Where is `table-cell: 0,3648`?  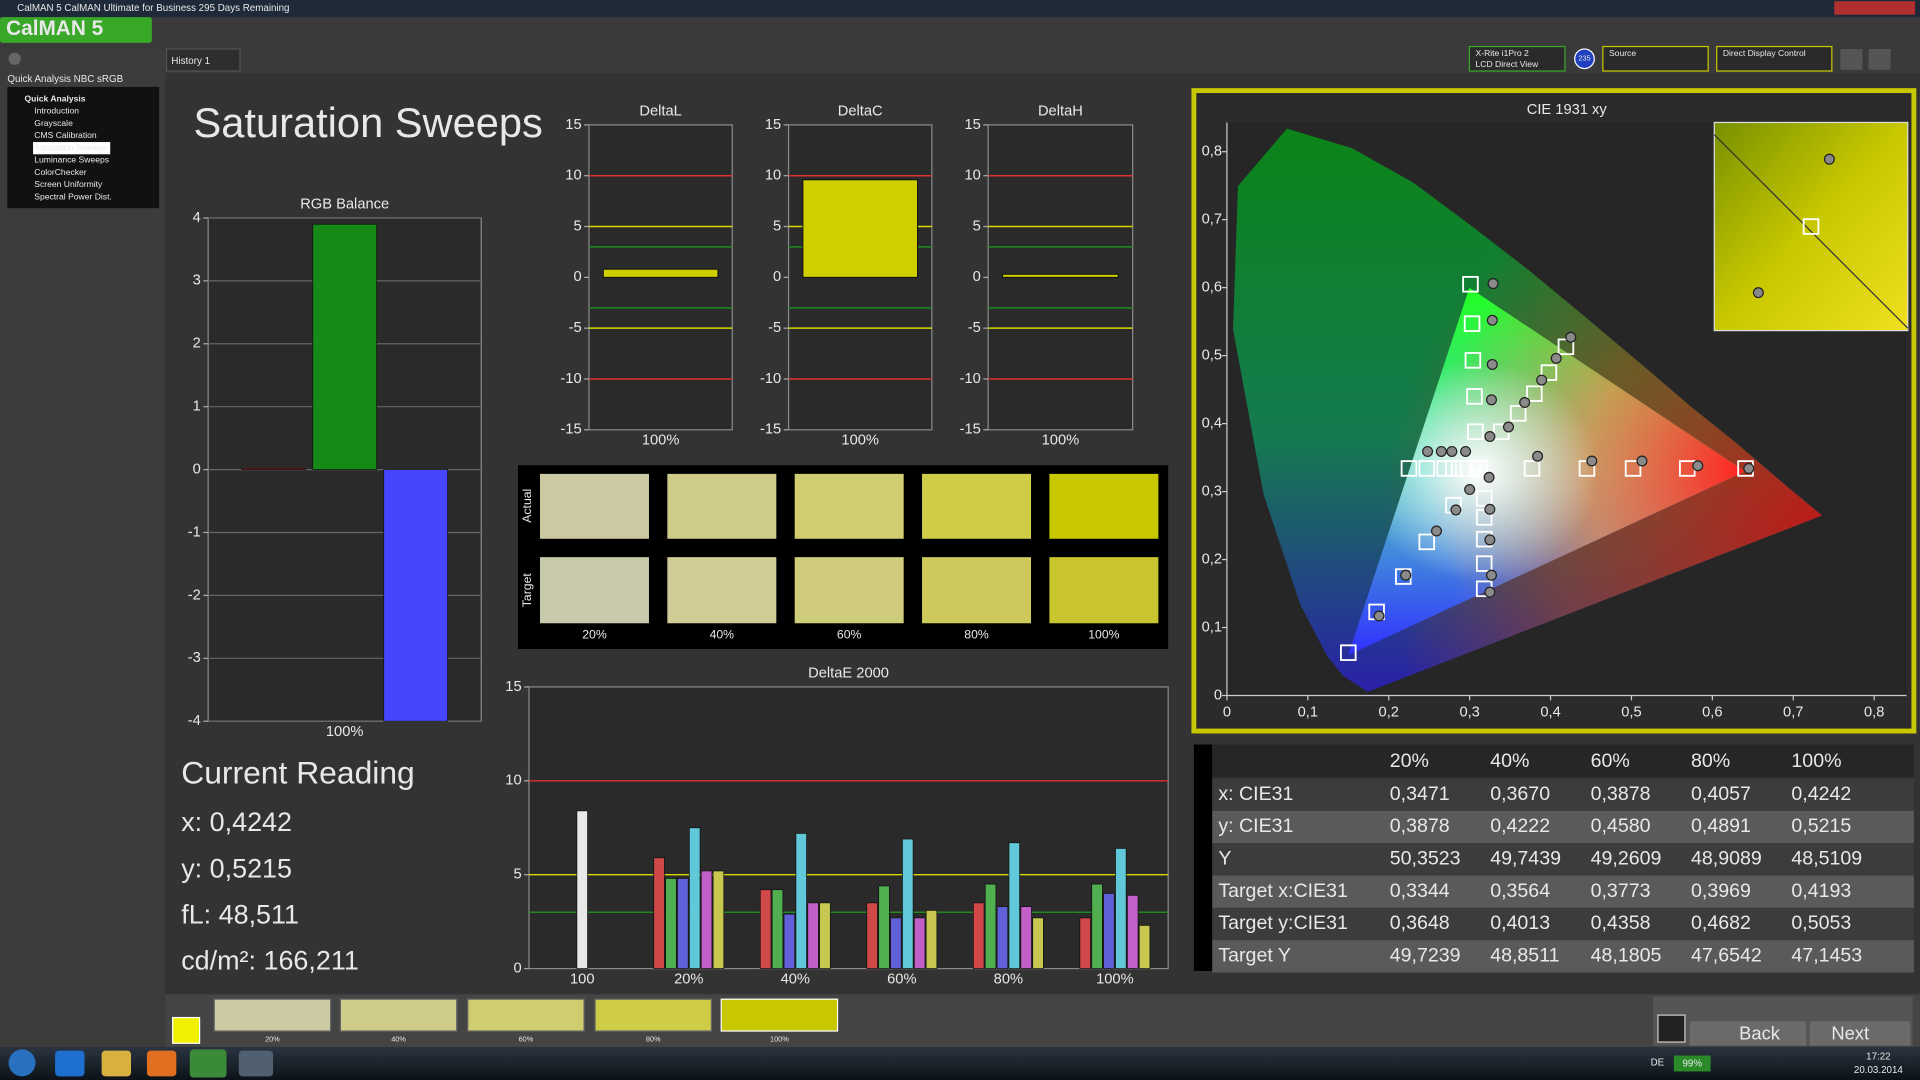 table-cell: 0,3648 is located at coordinates (1420, 923).